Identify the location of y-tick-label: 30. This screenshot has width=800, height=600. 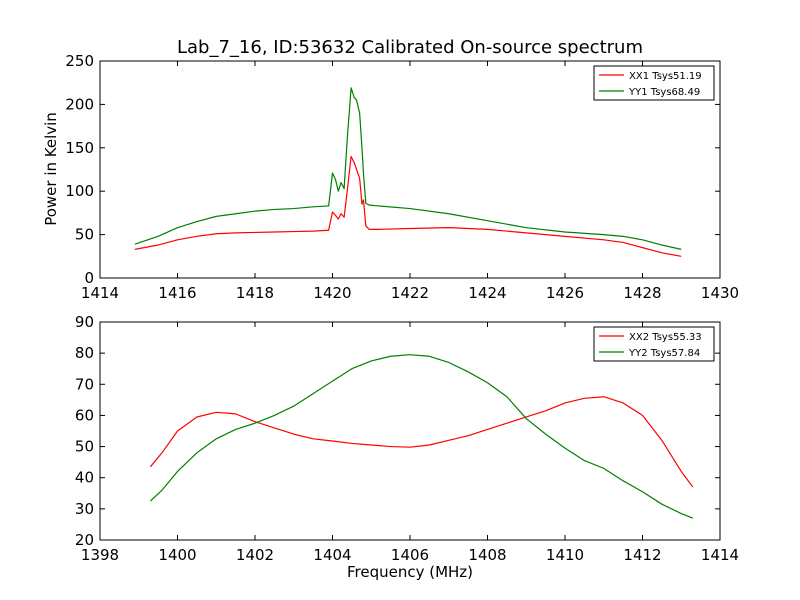
(84, 509).